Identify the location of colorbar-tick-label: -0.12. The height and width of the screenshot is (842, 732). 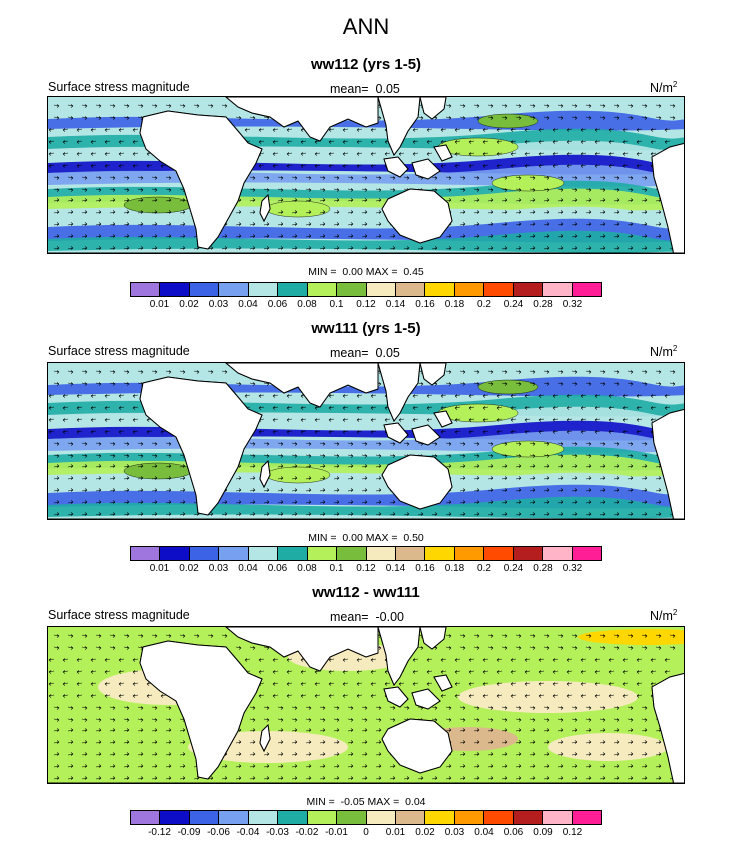
(159, 832).